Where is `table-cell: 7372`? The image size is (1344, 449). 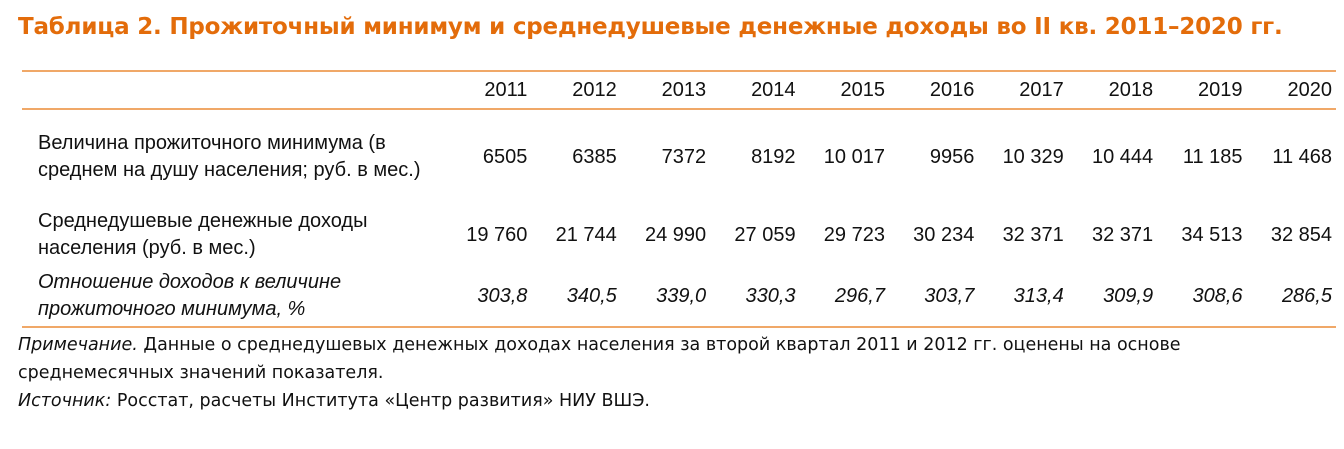
table-cell: 7372 is located at coordinates (684, 156).